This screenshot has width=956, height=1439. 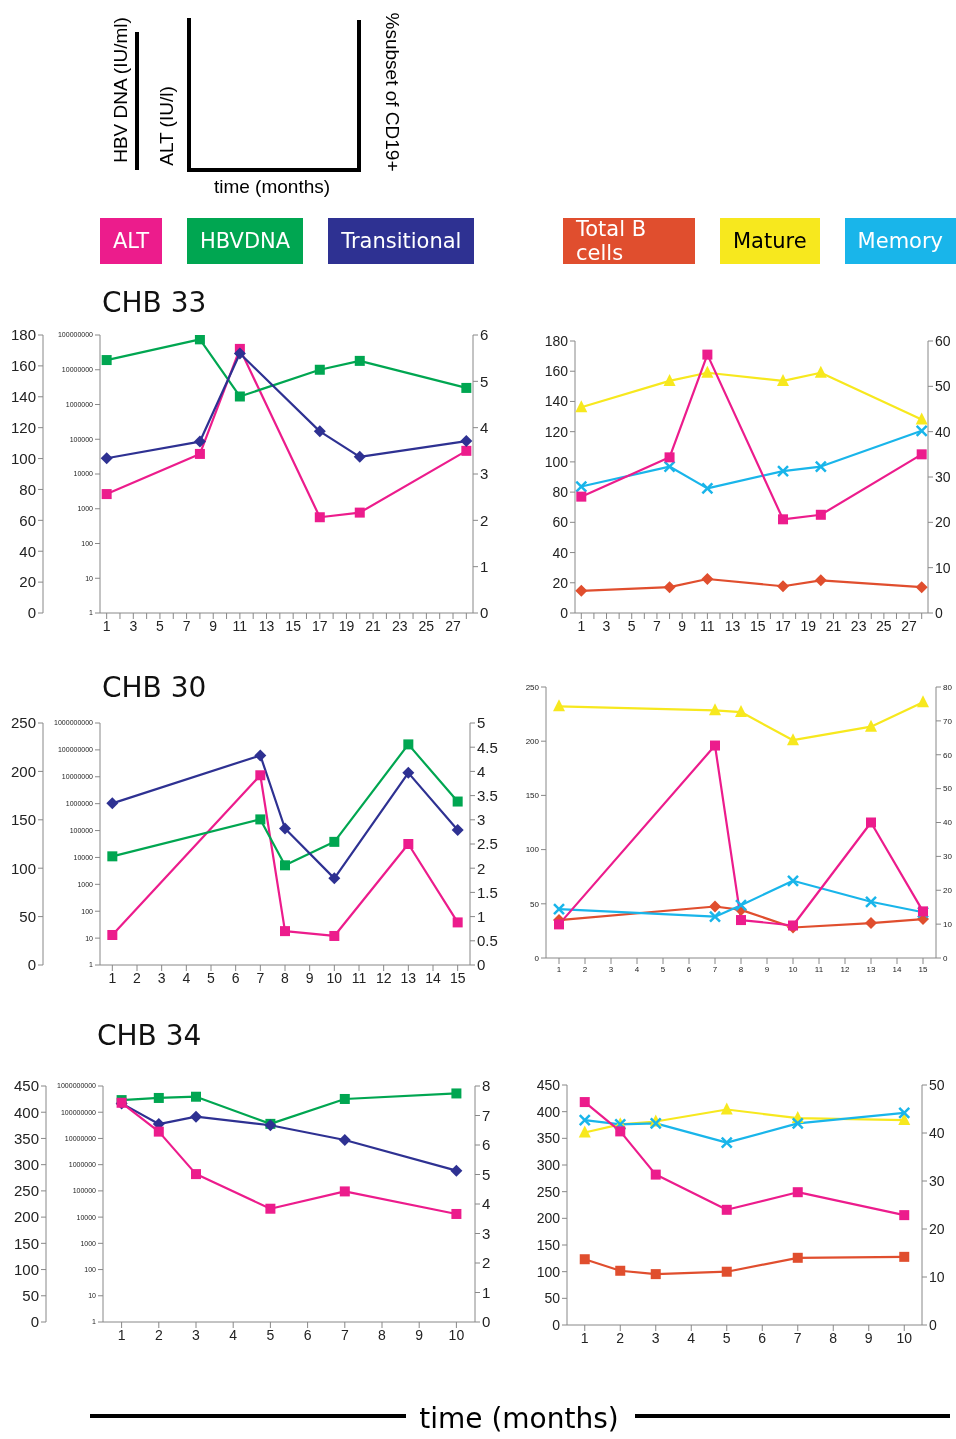 What do you see at coordinates (535, 904) in the screenshot?
I see `y-tick-label: 50` at bounding box center [535, 904].